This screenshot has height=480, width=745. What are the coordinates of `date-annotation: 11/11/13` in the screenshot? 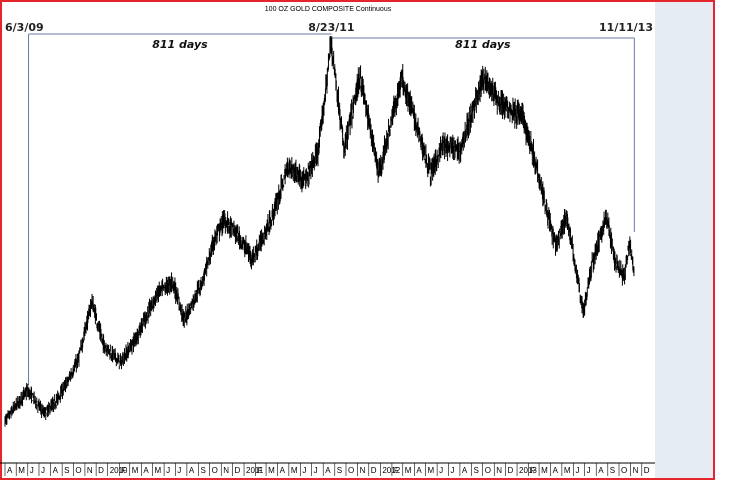 It's located at (626, 27).